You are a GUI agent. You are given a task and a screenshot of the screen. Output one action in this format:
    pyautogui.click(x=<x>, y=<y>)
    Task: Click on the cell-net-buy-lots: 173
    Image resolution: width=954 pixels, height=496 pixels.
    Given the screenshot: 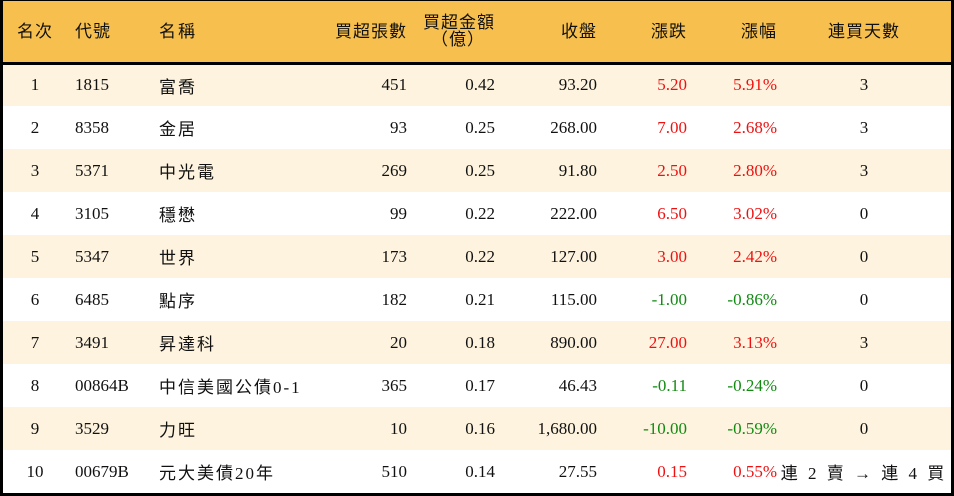 What is the action you would take?
    pyautogui.click(x=394, y=256)
    